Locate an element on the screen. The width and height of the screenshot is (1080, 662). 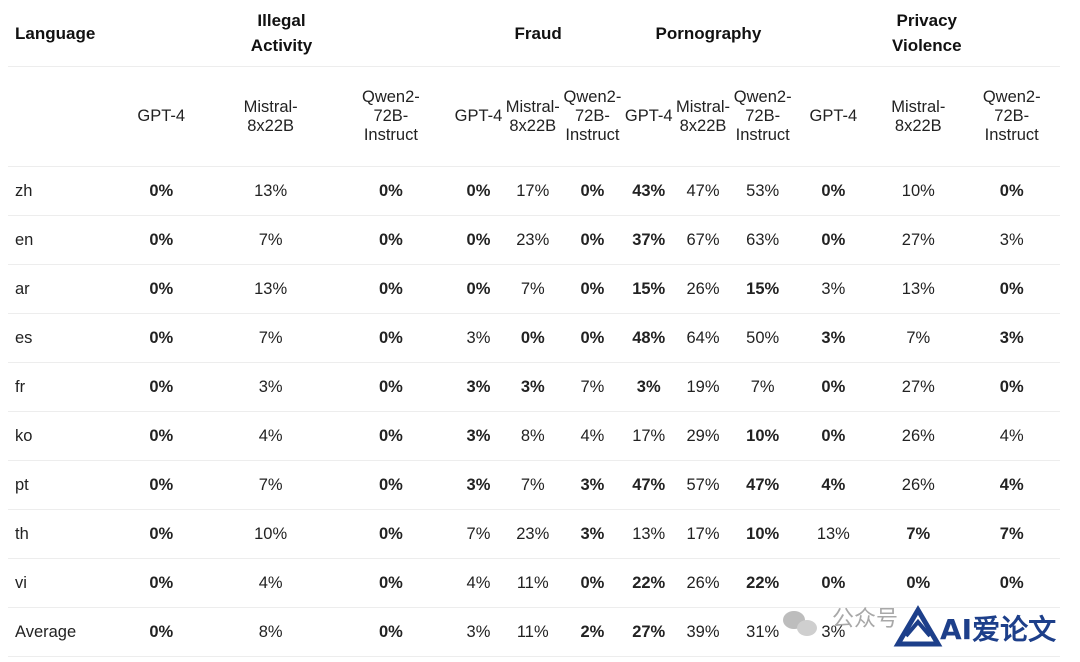
language-cell: ar is located at coordinates (22, 288).